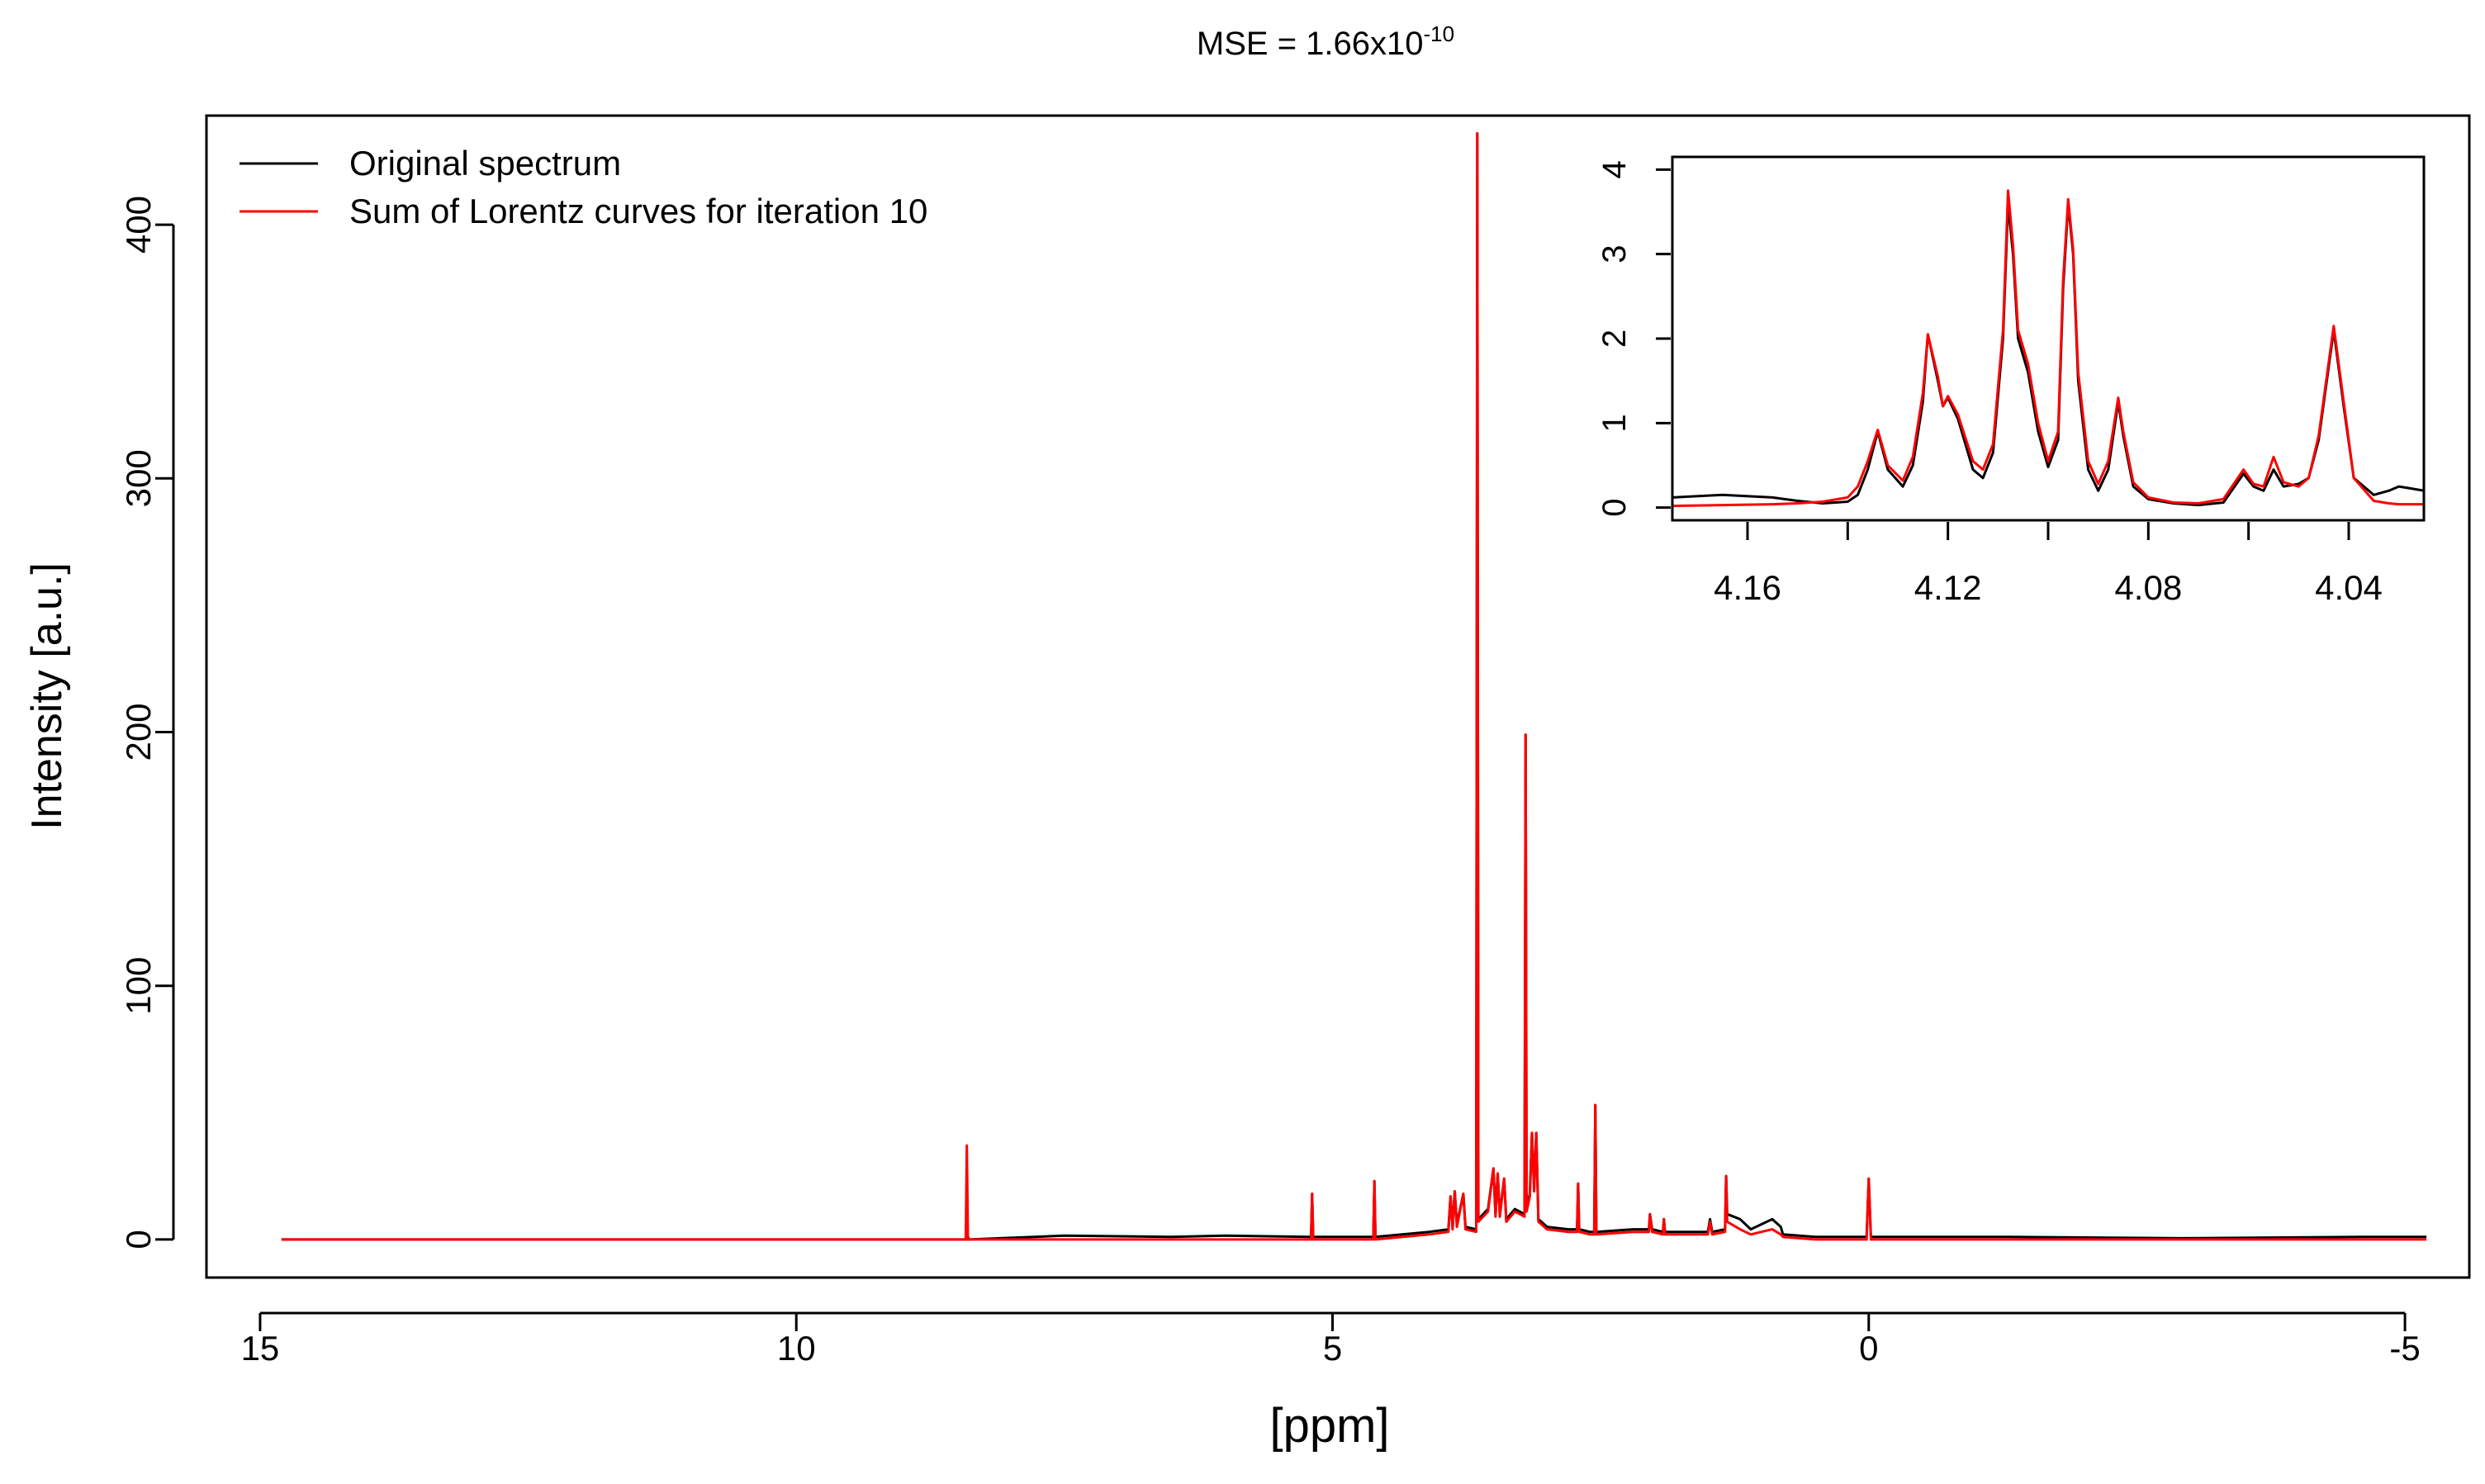  What do you see at coordinates (1615, 169) in the screenshot?
I see `inset-y-tick-label: 4` at bounding box center [1615, 169].